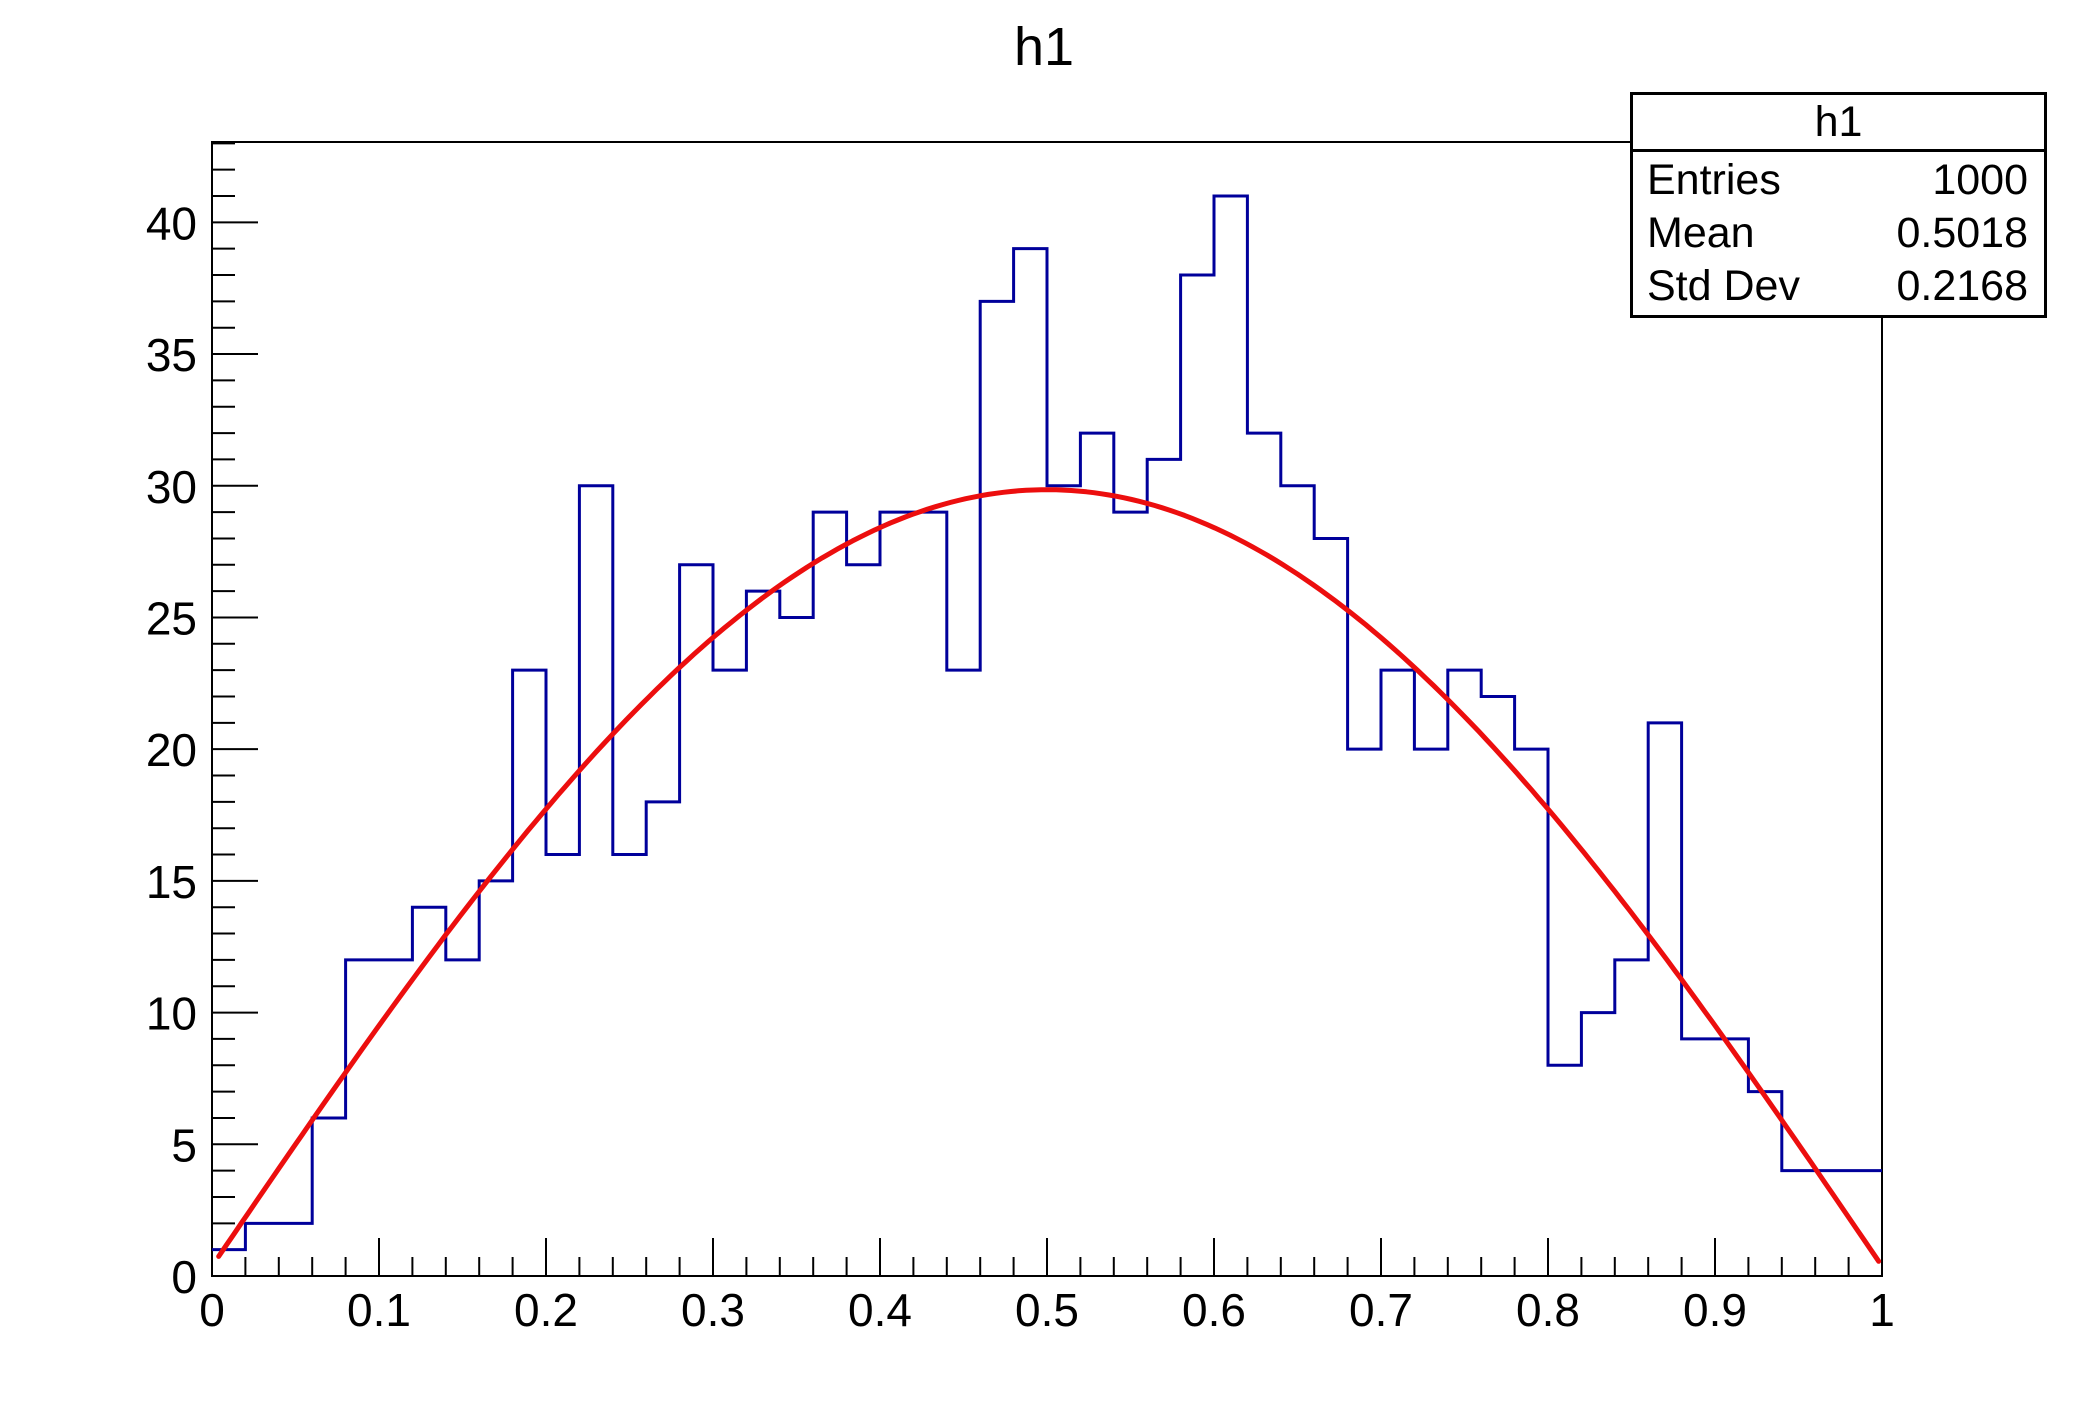  What do you see at coordinates (1962, 286) in the screenshot?
I see `stats-value-stddev: 0.2168` at bounding box center [1962, 286].